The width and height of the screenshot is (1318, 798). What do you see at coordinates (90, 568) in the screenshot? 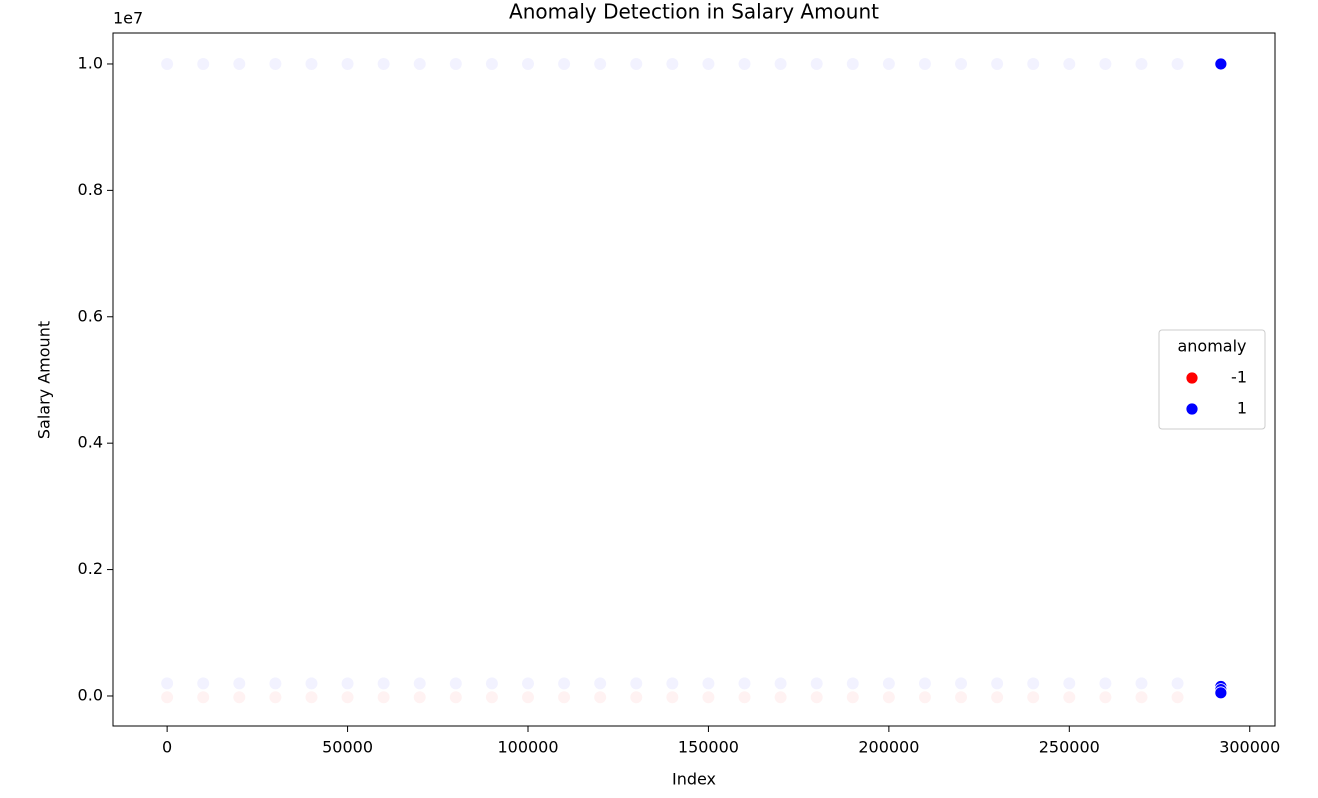
I see `y-tick-label: 0.2` at bounding box center [90, 568].